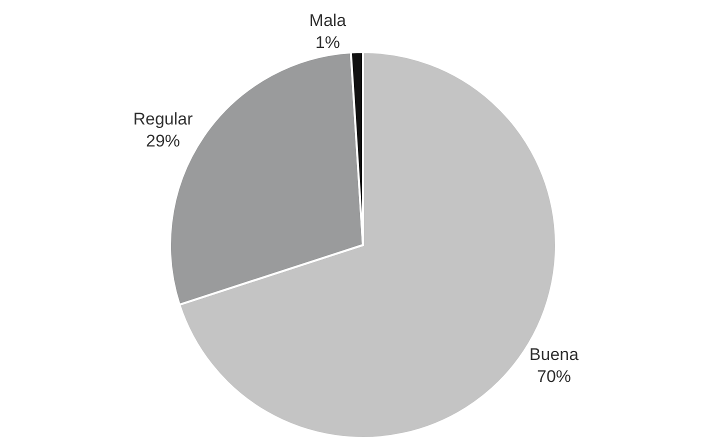 This screenshot has width=726, height=440. What do you see at coordinates (163, 118) in the screenshot?
I see `slice-label: Regular` at bounding box center [163, 118].